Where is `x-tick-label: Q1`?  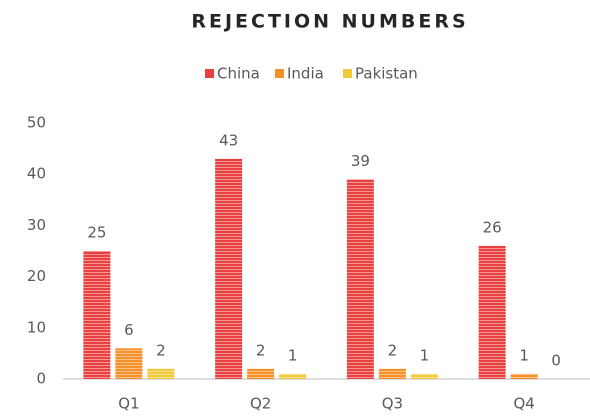 x-tick-label: Q1 is located at coordinates (128, 404).